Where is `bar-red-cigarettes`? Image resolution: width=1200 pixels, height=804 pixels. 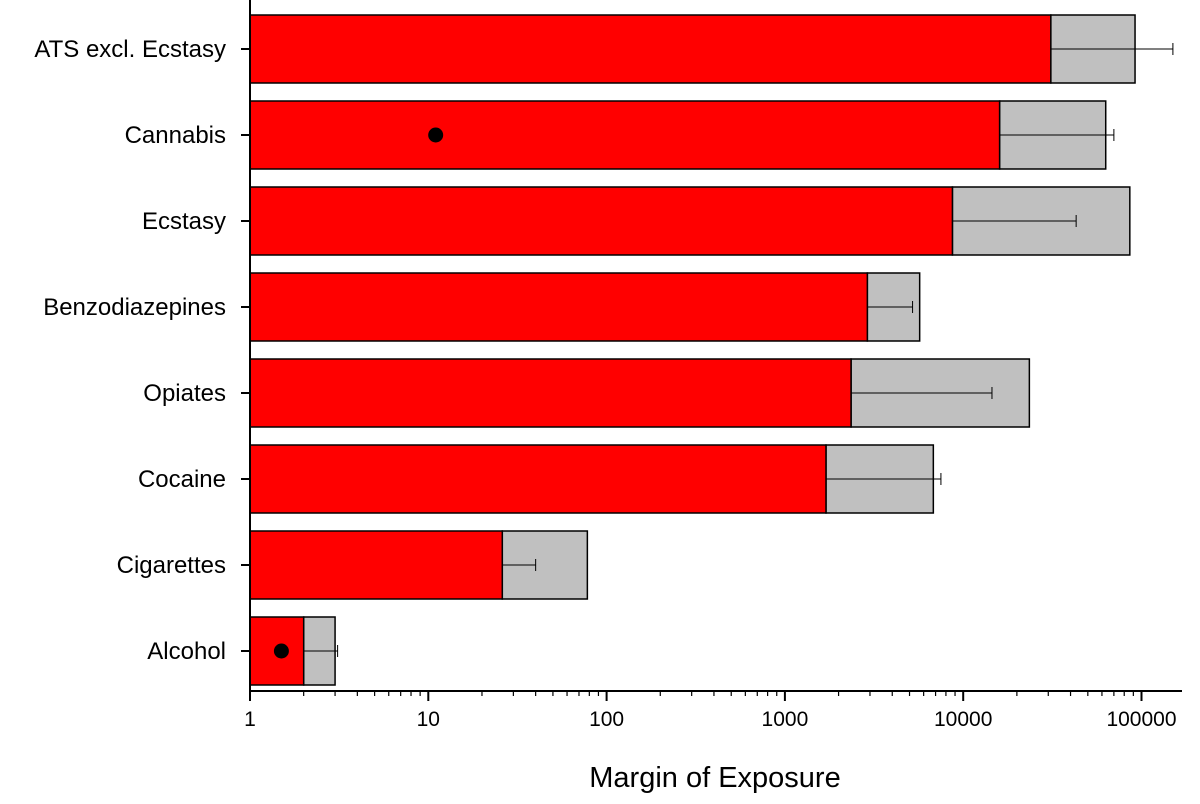
bar-red-cigarettes is located at coordinates (376, 565).